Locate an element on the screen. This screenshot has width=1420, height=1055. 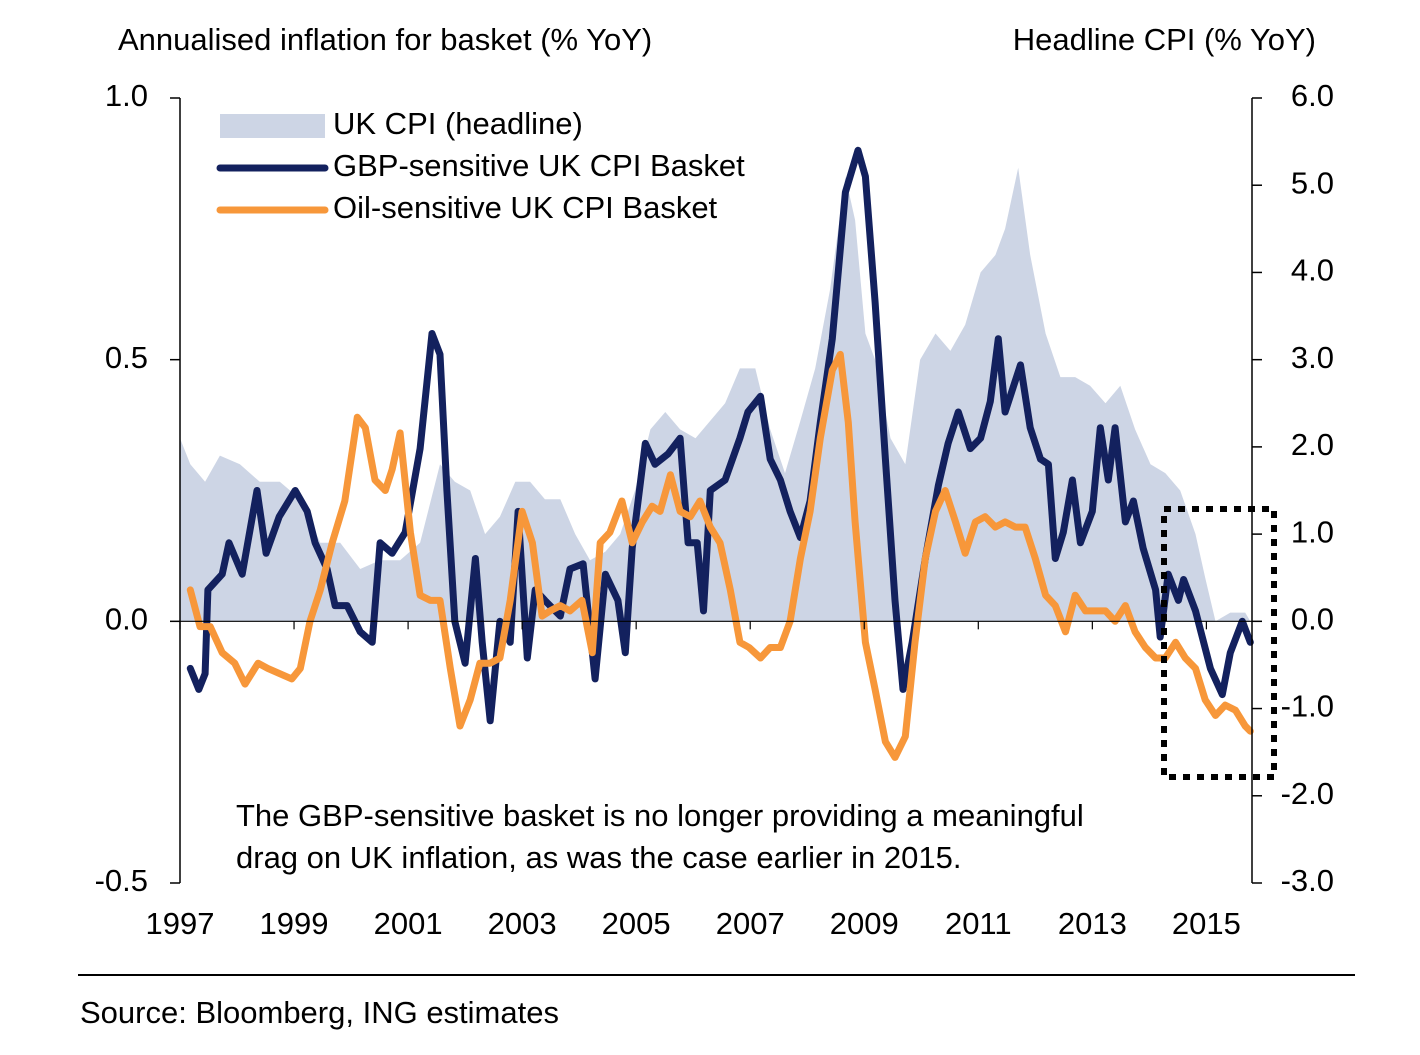
y-axis-title: Annualised inflation for basket (% YoY) is located at coordinates (385, 39).